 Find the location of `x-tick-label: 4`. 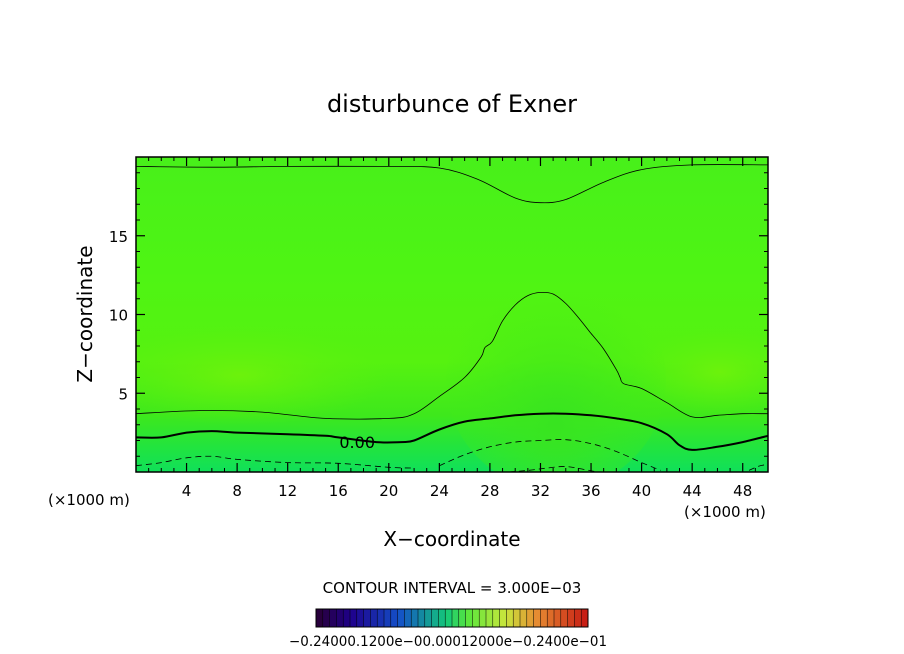

x-tick-label: 4 is located at coordinates (187, 491).